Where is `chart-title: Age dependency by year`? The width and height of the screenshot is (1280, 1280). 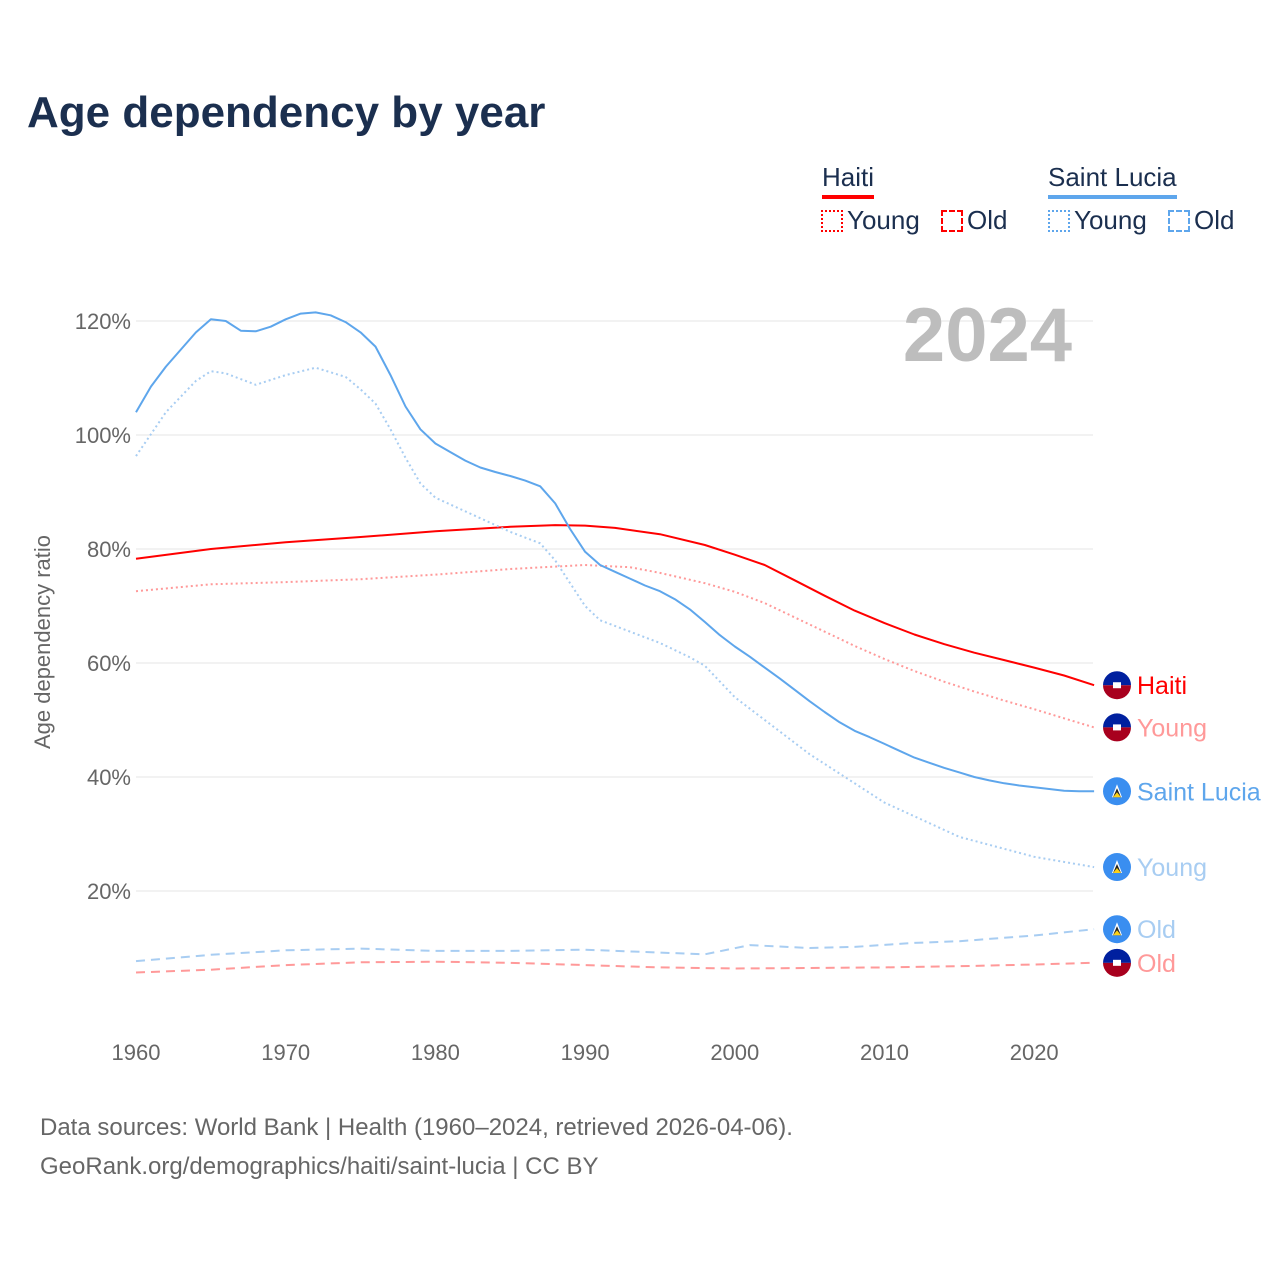 chart-title: Age dependency by year is located at coordinates (286, 112).